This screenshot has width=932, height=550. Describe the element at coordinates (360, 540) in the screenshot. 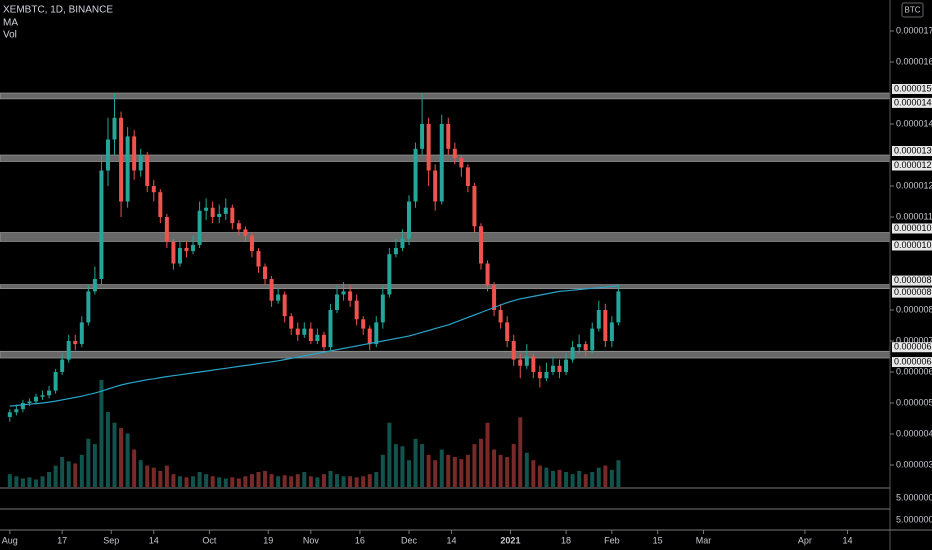

I see `x-tick-label: 16` at that location.